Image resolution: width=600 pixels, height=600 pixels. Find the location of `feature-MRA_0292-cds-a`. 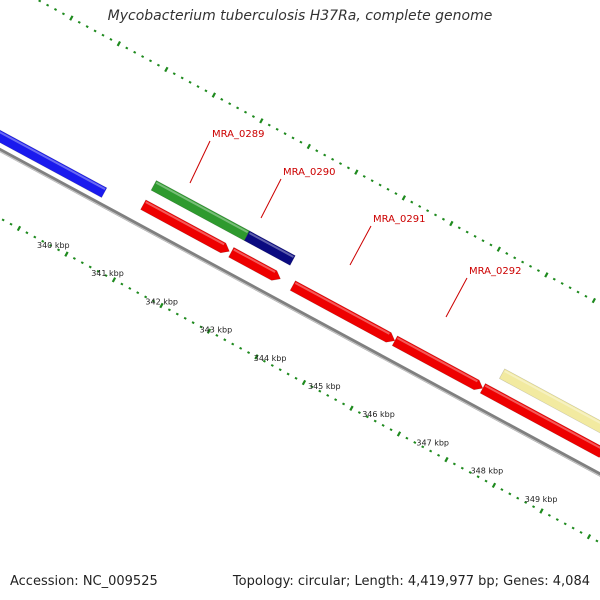

feature-MRA_0292-cds-a is located at coordinates (437, 363).